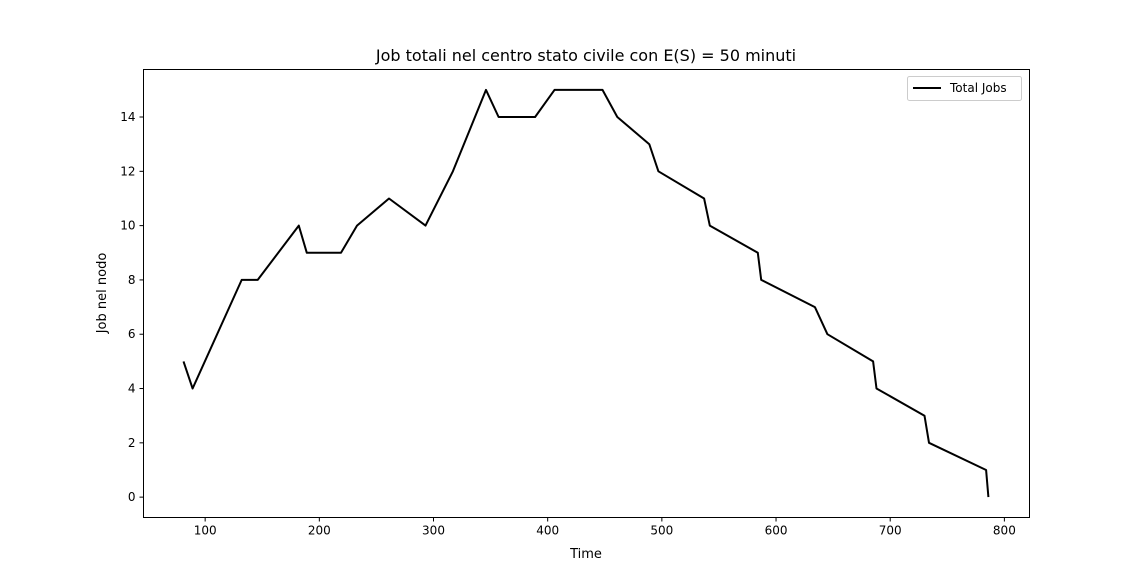 The image size is (1143, 581). What do you see at coordinates (547, 531) in the screenshot?
I see `x-tick-label: 400` at bounding box center [547, 531].